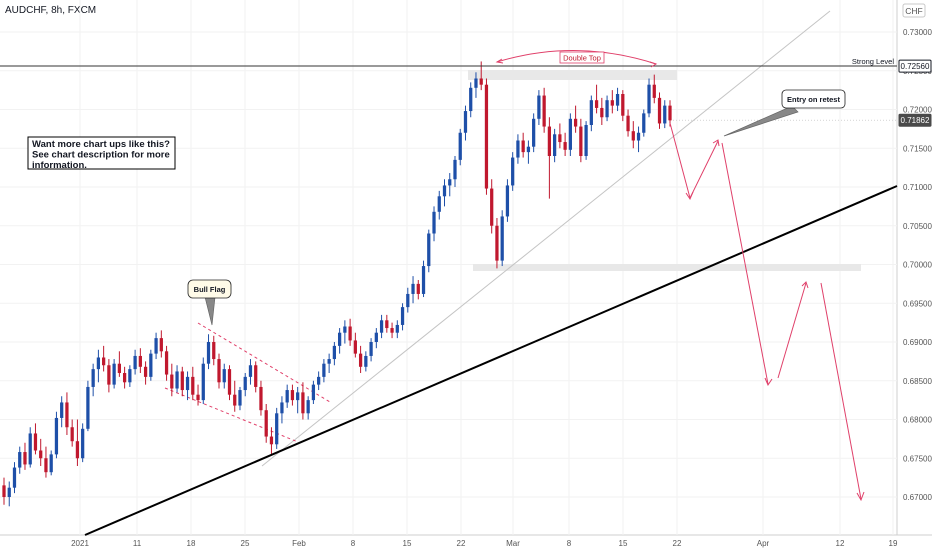 This screenshot has width=932, height=550. Describe the element at coordinates (576, 57) in the screenshot. I see `double-top-arc` at that location.